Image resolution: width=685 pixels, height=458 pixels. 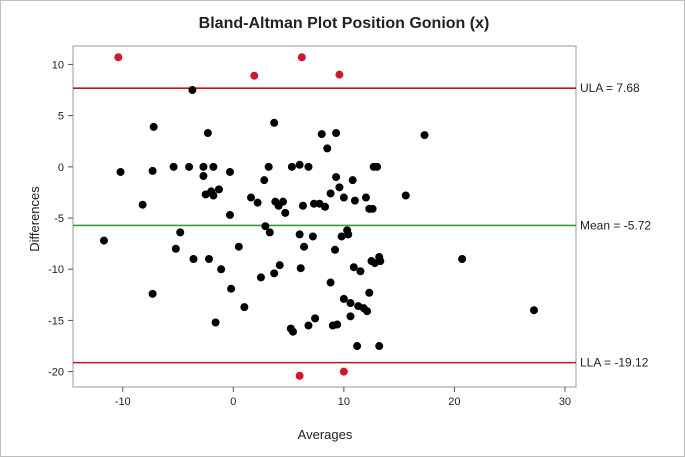 I want to click on y-tick-label: 10, so click(x=58, y=65).